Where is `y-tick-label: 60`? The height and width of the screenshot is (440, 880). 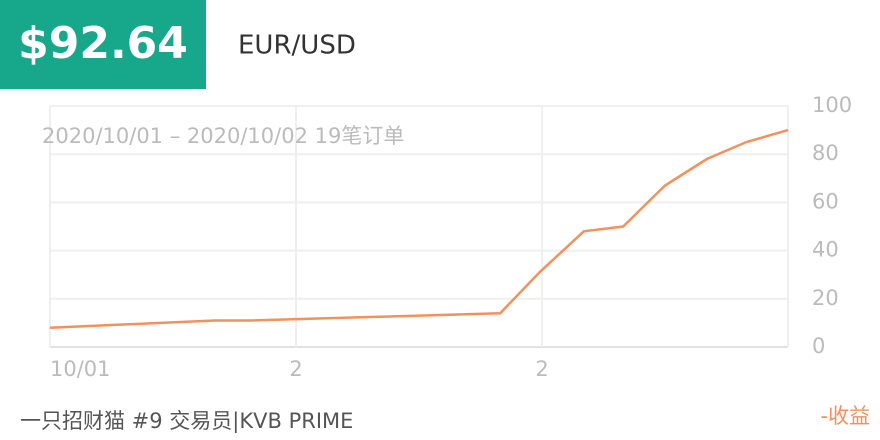
y-tick-label: 60 is located at coordinates (825, 201).